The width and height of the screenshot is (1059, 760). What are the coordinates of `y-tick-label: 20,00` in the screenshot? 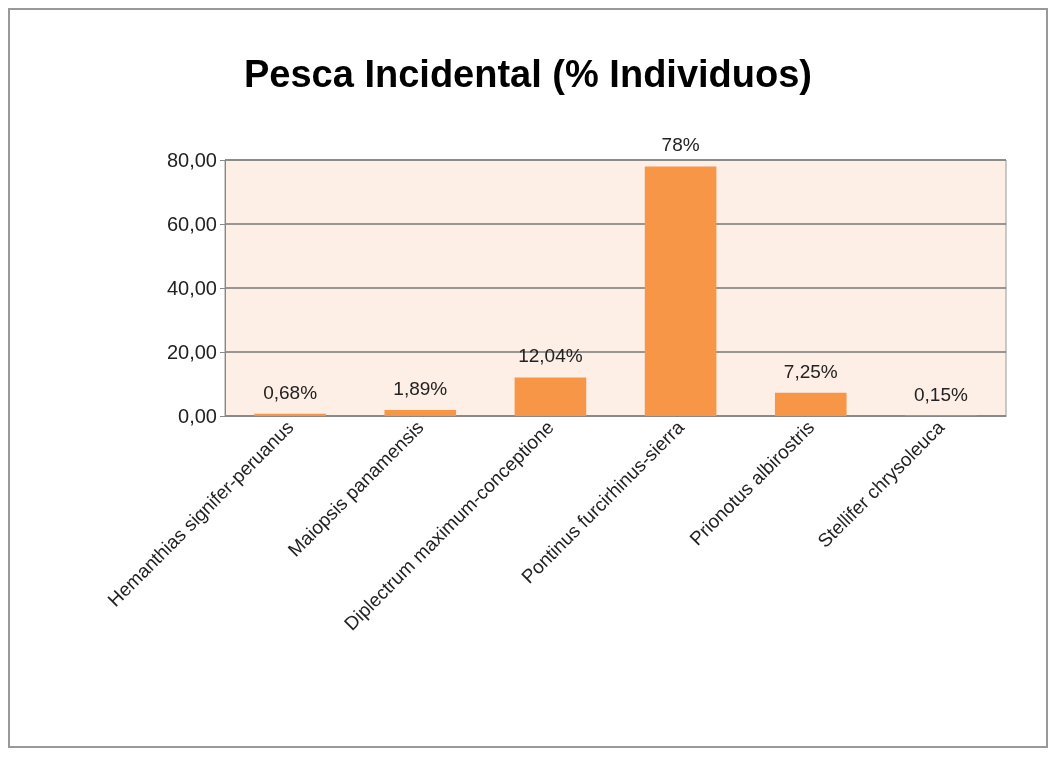 It's located at (191, 352).